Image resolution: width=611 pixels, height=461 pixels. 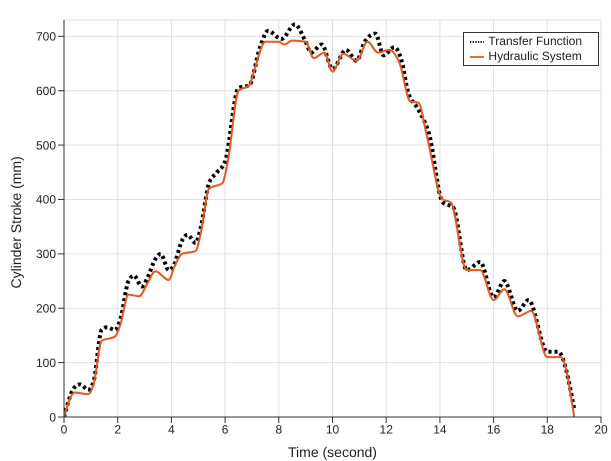 What do you see at coordinates (46, 308) in the screenshot?
I see `y-tick-label: 200` at bounding box center [46, 308].